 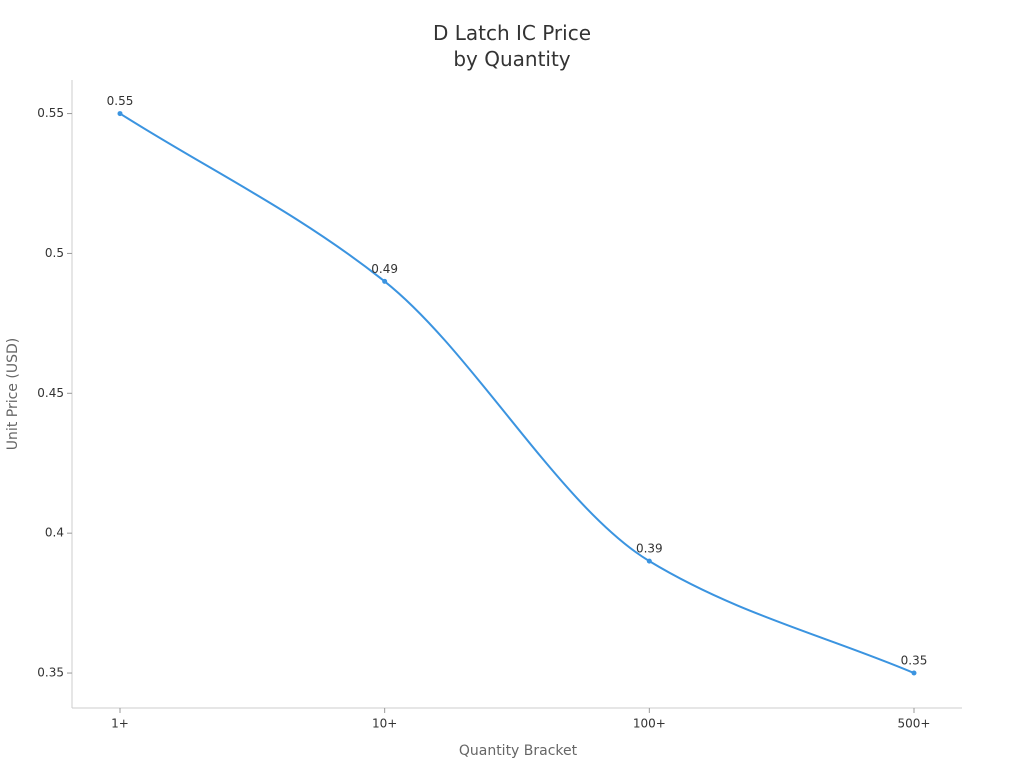 What do you see at coordinates (649, 724) in the screenshot?
I see `x-tick-label: 100+` at bounding box center [649, 724].